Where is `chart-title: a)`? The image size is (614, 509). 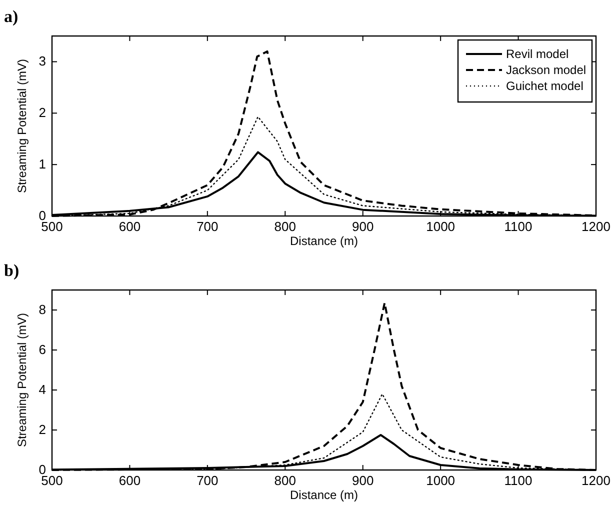
chart-title: a) is located at coordinates (11, 16).